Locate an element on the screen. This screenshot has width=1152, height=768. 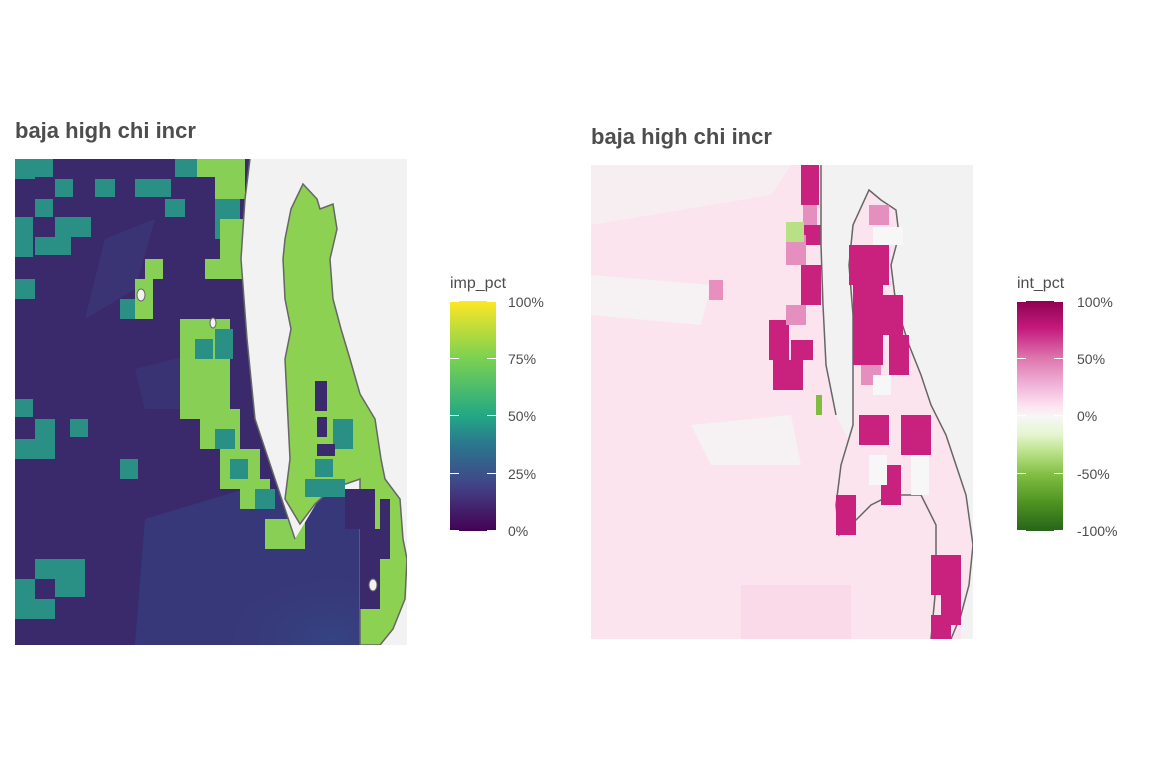
left-legend-label-100: 100% is located at coordinates (526, 302).